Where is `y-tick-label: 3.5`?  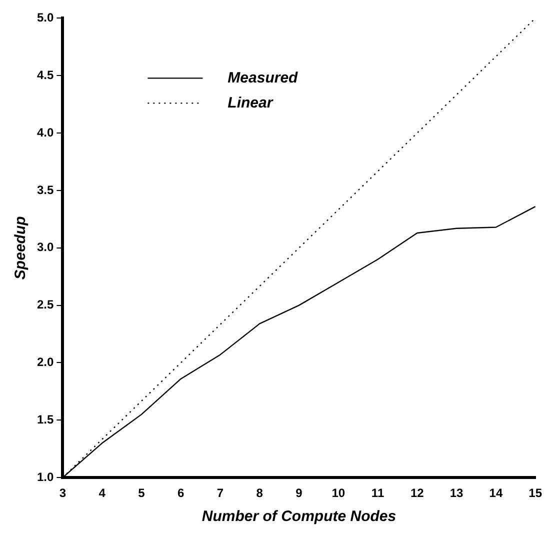
y-tick-label: 3.5 is located at coordinates (45, 189).